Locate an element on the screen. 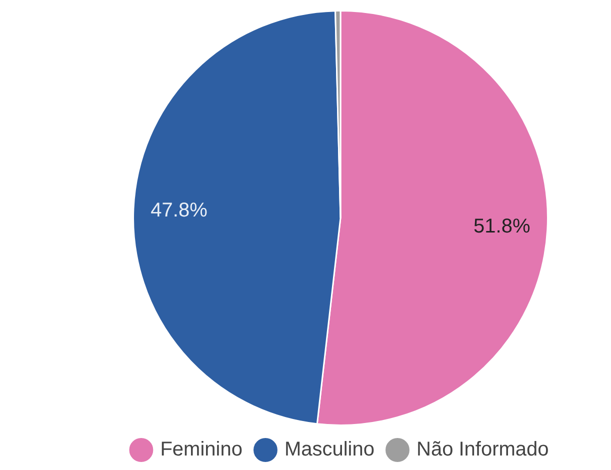  data-label: 47.8% is located at coordinates (179, 210).